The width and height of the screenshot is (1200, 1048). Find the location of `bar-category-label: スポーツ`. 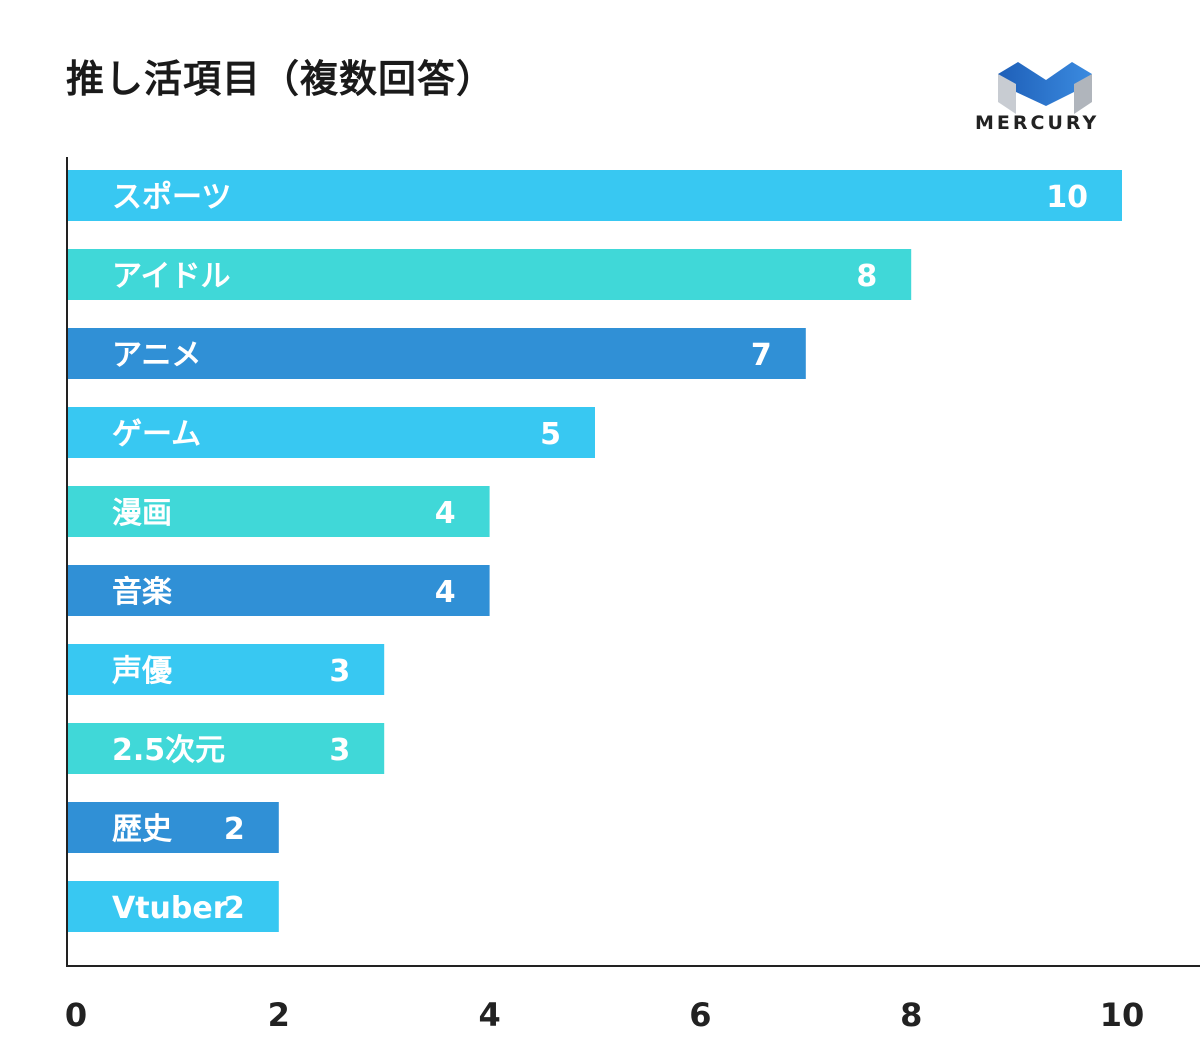

bar-category-label: スポーツ is located at coordinates (171, 197).